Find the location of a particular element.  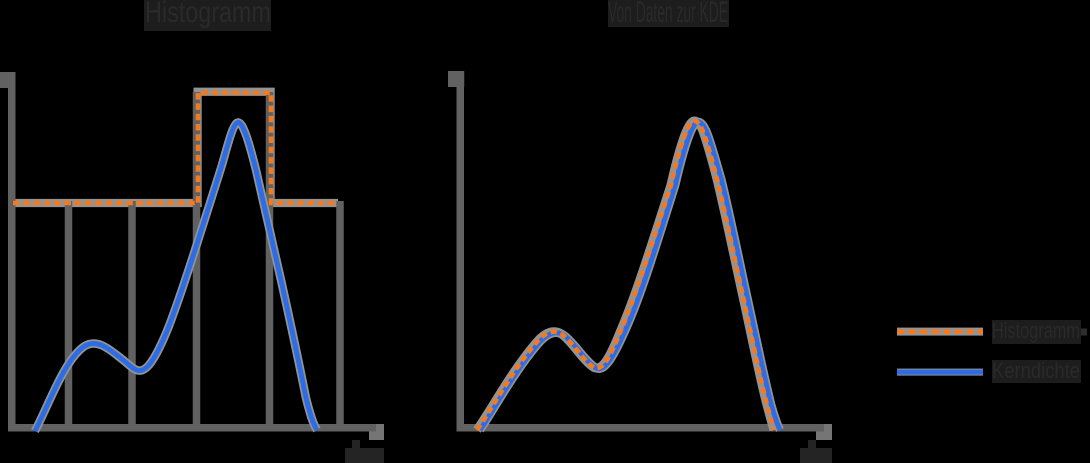

svg-text: Kerndichte is located at coordinates (1036, 370).